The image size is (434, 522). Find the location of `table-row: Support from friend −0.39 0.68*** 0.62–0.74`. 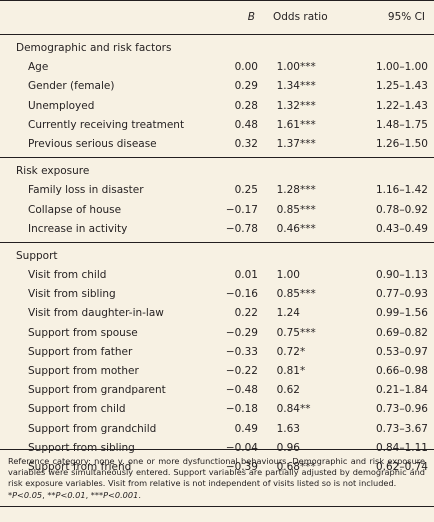

table-row: Support from friend −0.39 0.68*** 0.62–0.74 is located at coordinates (217, 467).